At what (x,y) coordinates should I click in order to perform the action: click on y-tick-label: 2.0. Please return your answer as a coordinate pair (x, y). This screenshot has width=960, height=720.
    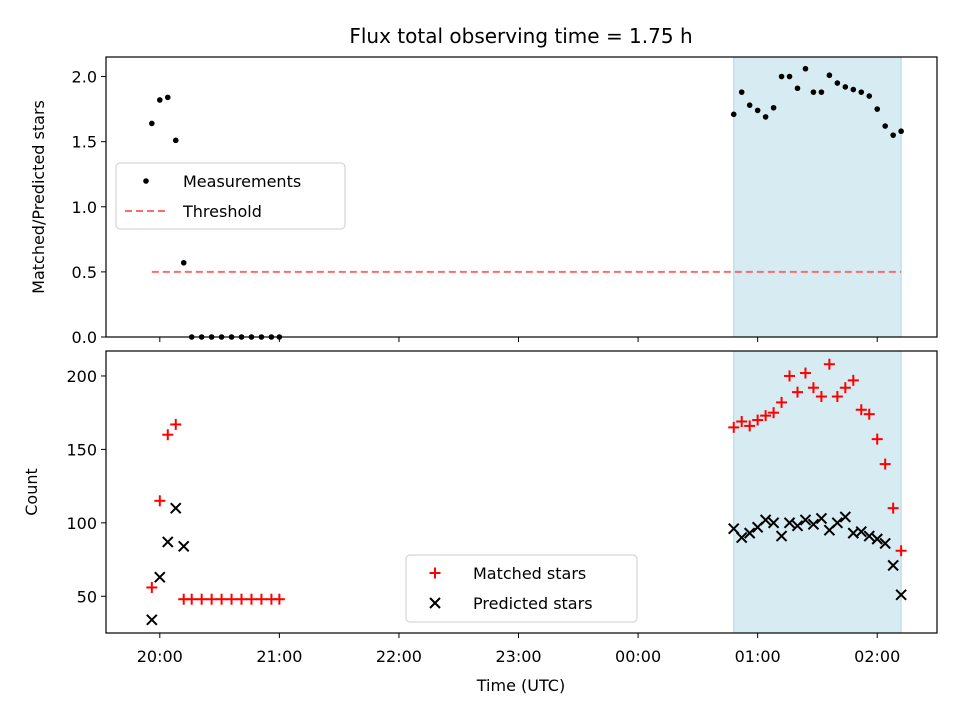
    Looking at the image, I should click on (84, 77).